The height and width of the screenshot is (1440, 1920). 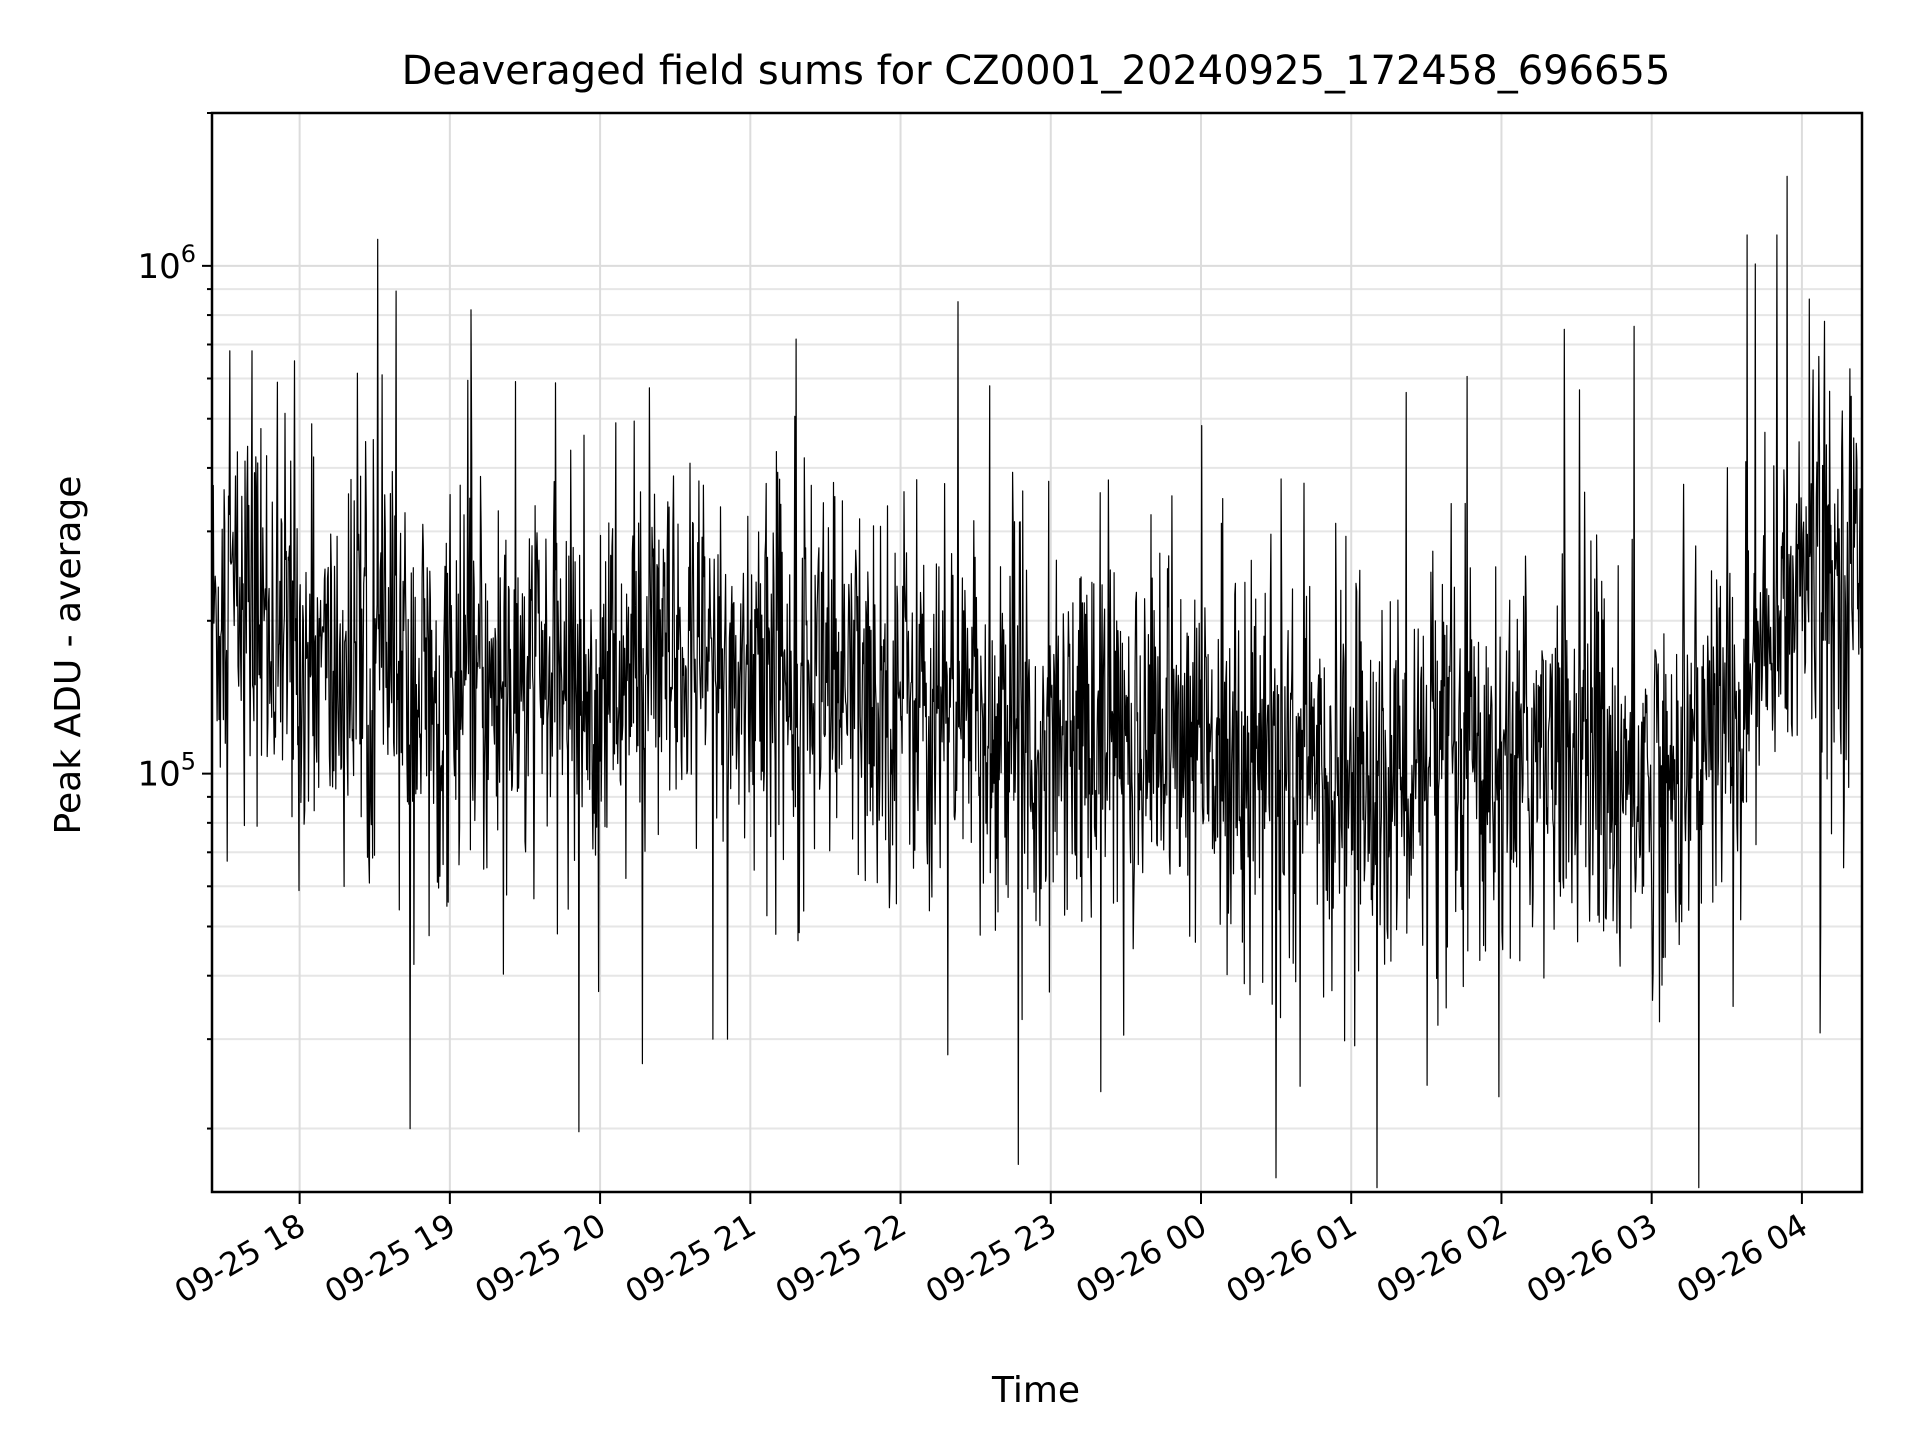 What do you see at coordinates (188, 762) in the screenshot?
I see `y-tick-exponent: 5` at bounding box center [188, 762].